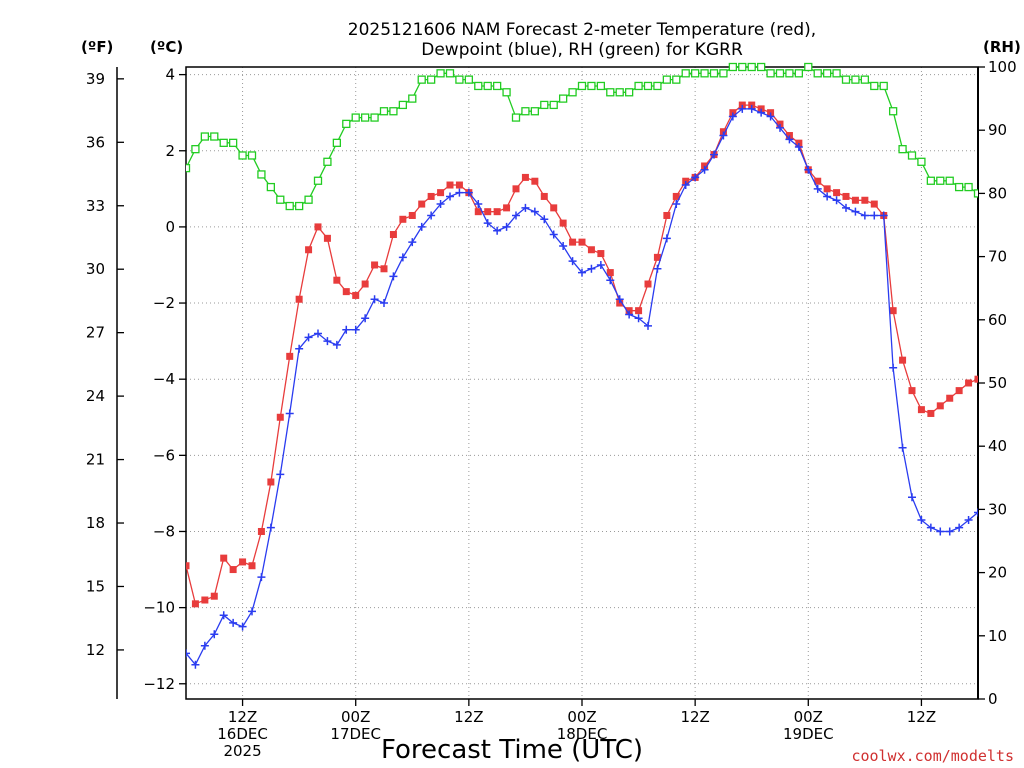 Image resolution: width=1024 pixels, height=768 pixels. Describe the element at coordinates (355, 734) in the screenshot. I see `x-tick-label: 17DEC` at that location.